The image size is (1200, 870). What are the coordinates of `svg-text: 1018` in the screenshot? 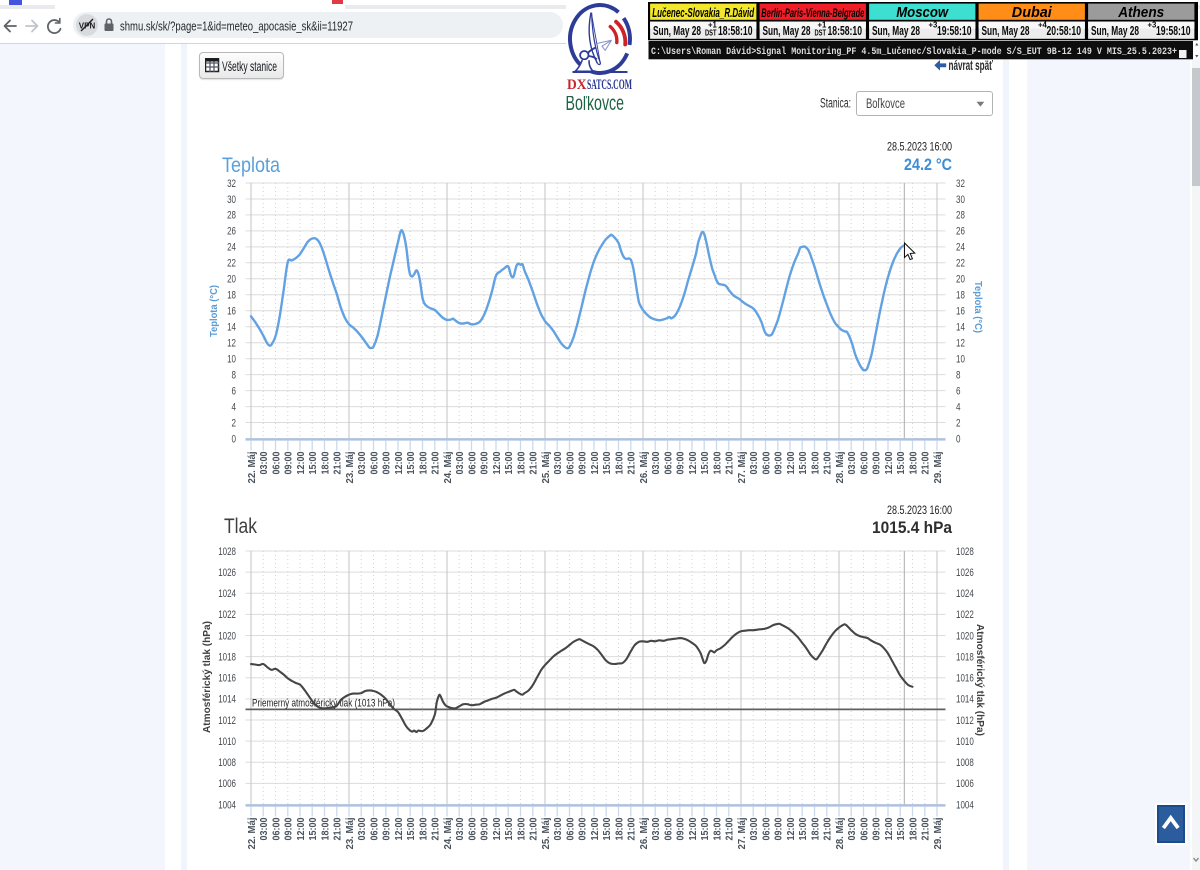 It's located at (227, 657).